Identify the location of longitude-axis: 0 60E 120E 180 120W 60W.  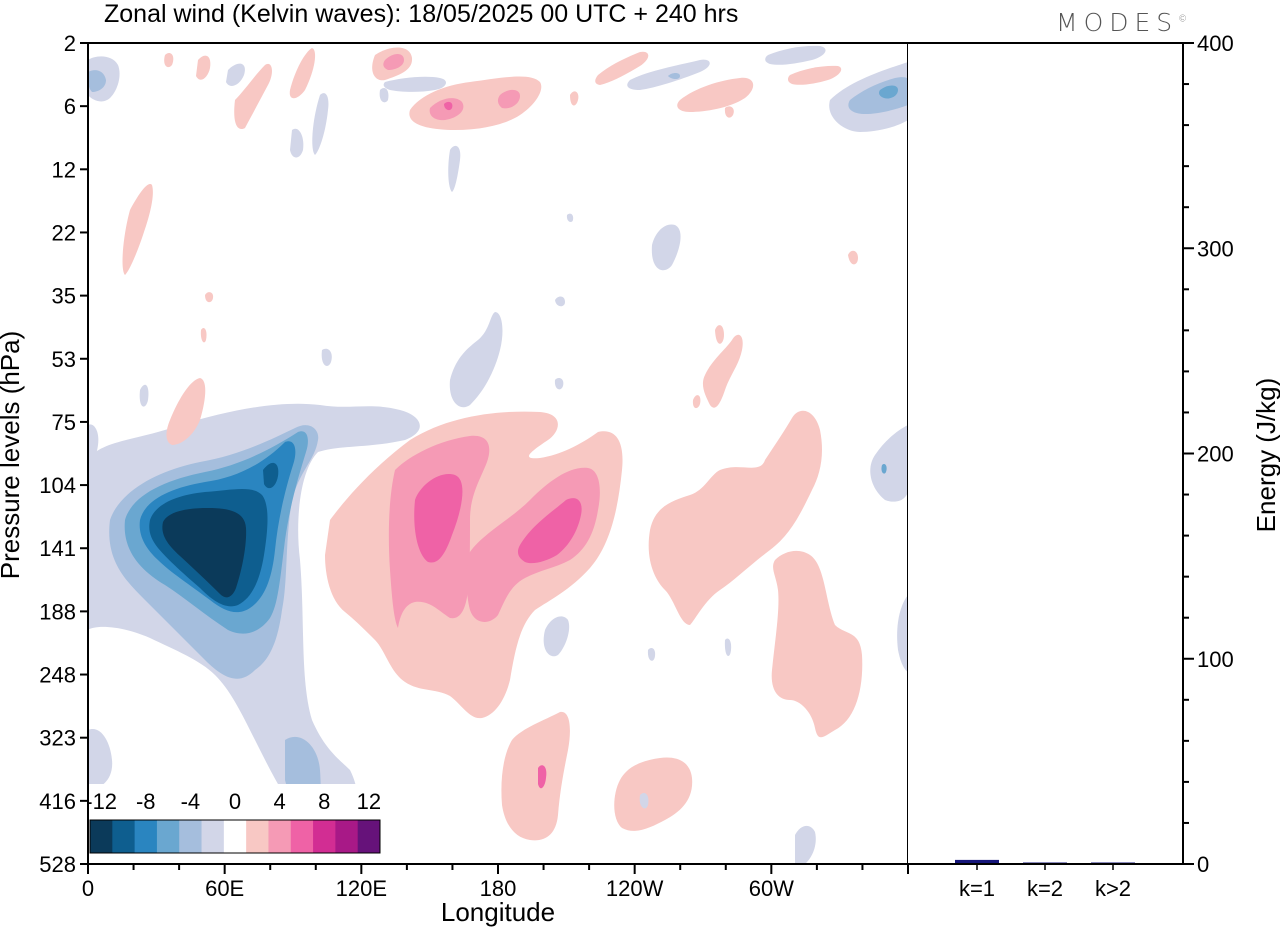
(495, 882).